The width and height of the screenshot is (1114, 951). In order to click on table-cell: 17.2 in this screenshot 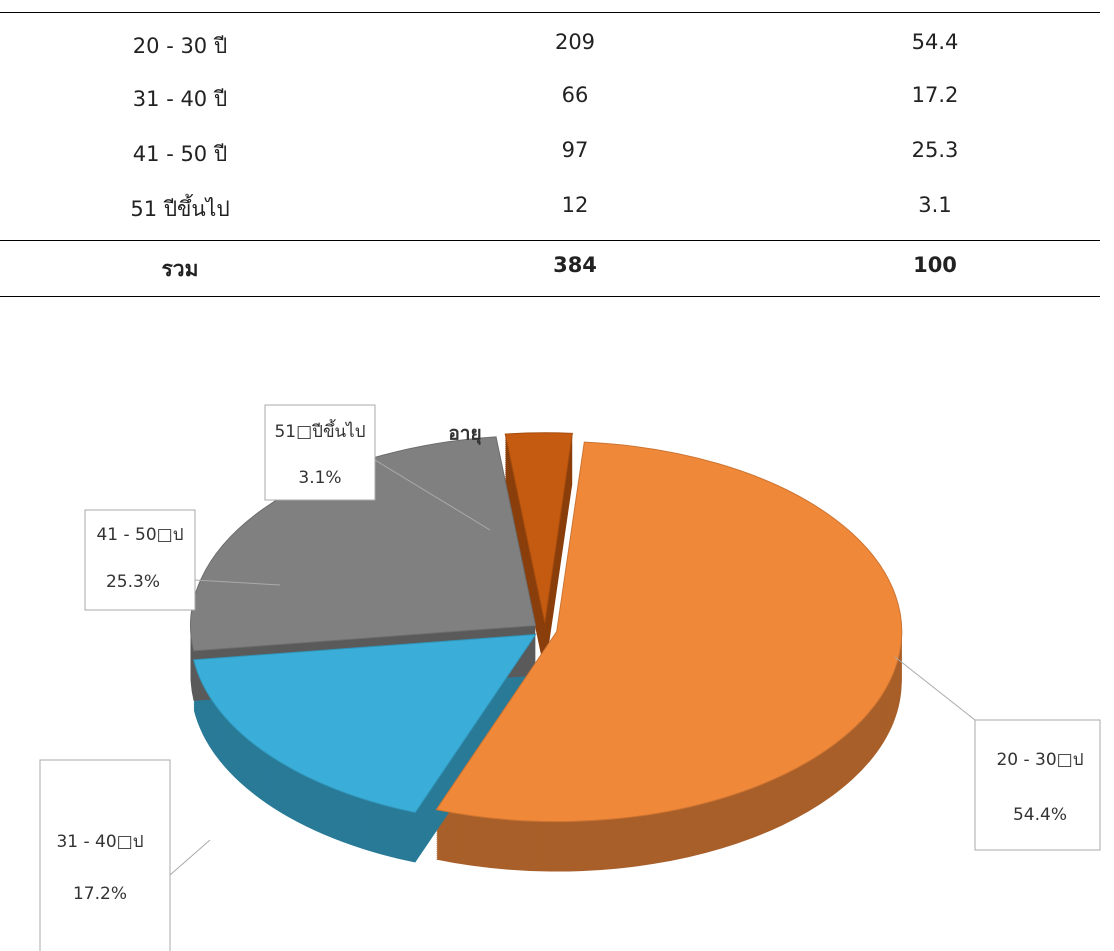, I will do `click(935, 95)`.